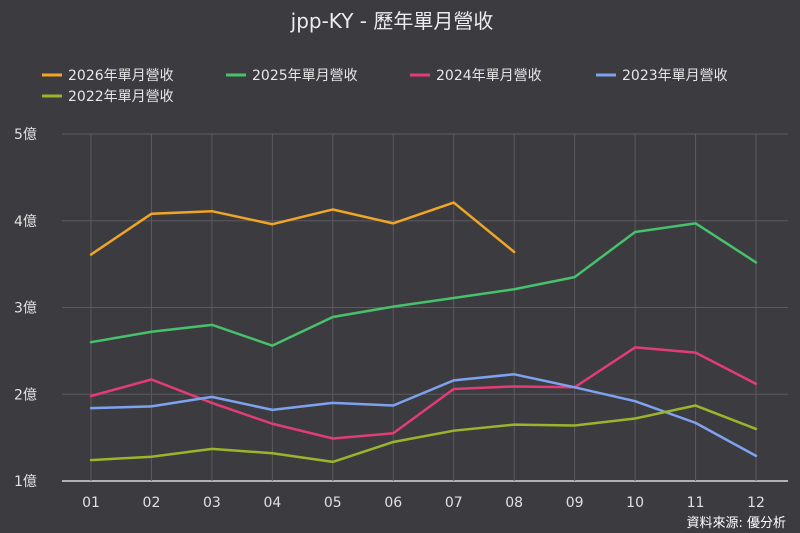  Describe the element at coordinates (454, 503) in the screenshot. I see `x-tick-label: 07` at that location.